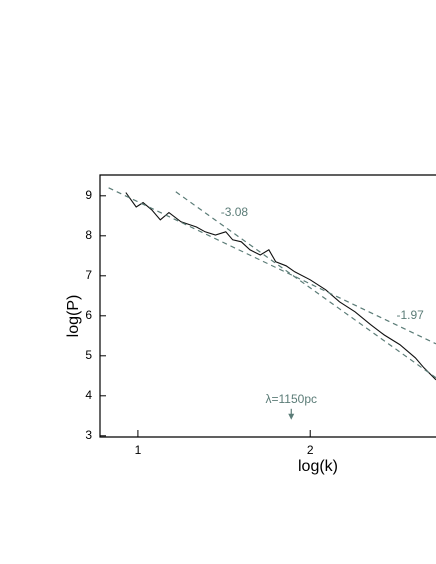  I want to click on annotation: -3.08, so click(235, 212).